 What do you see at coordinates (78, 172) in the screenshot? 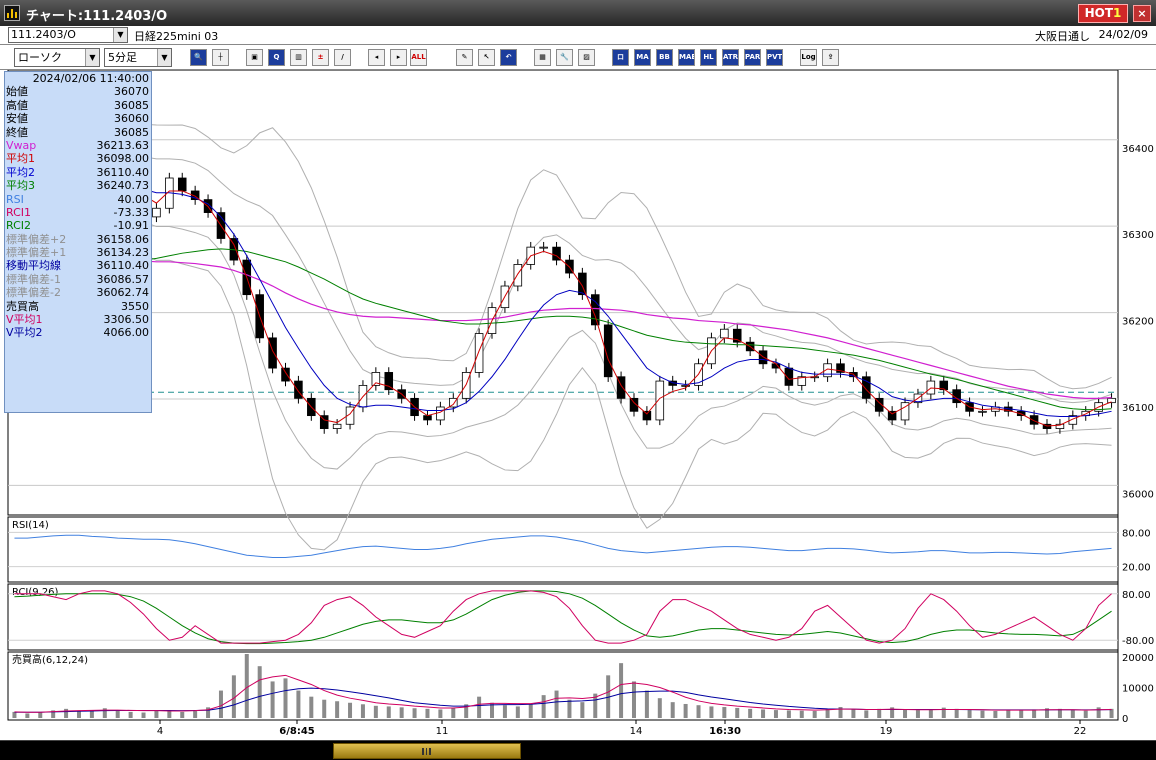
I see `ohlc-row: 平均2 36110.40` at bounding box center [78, 172].